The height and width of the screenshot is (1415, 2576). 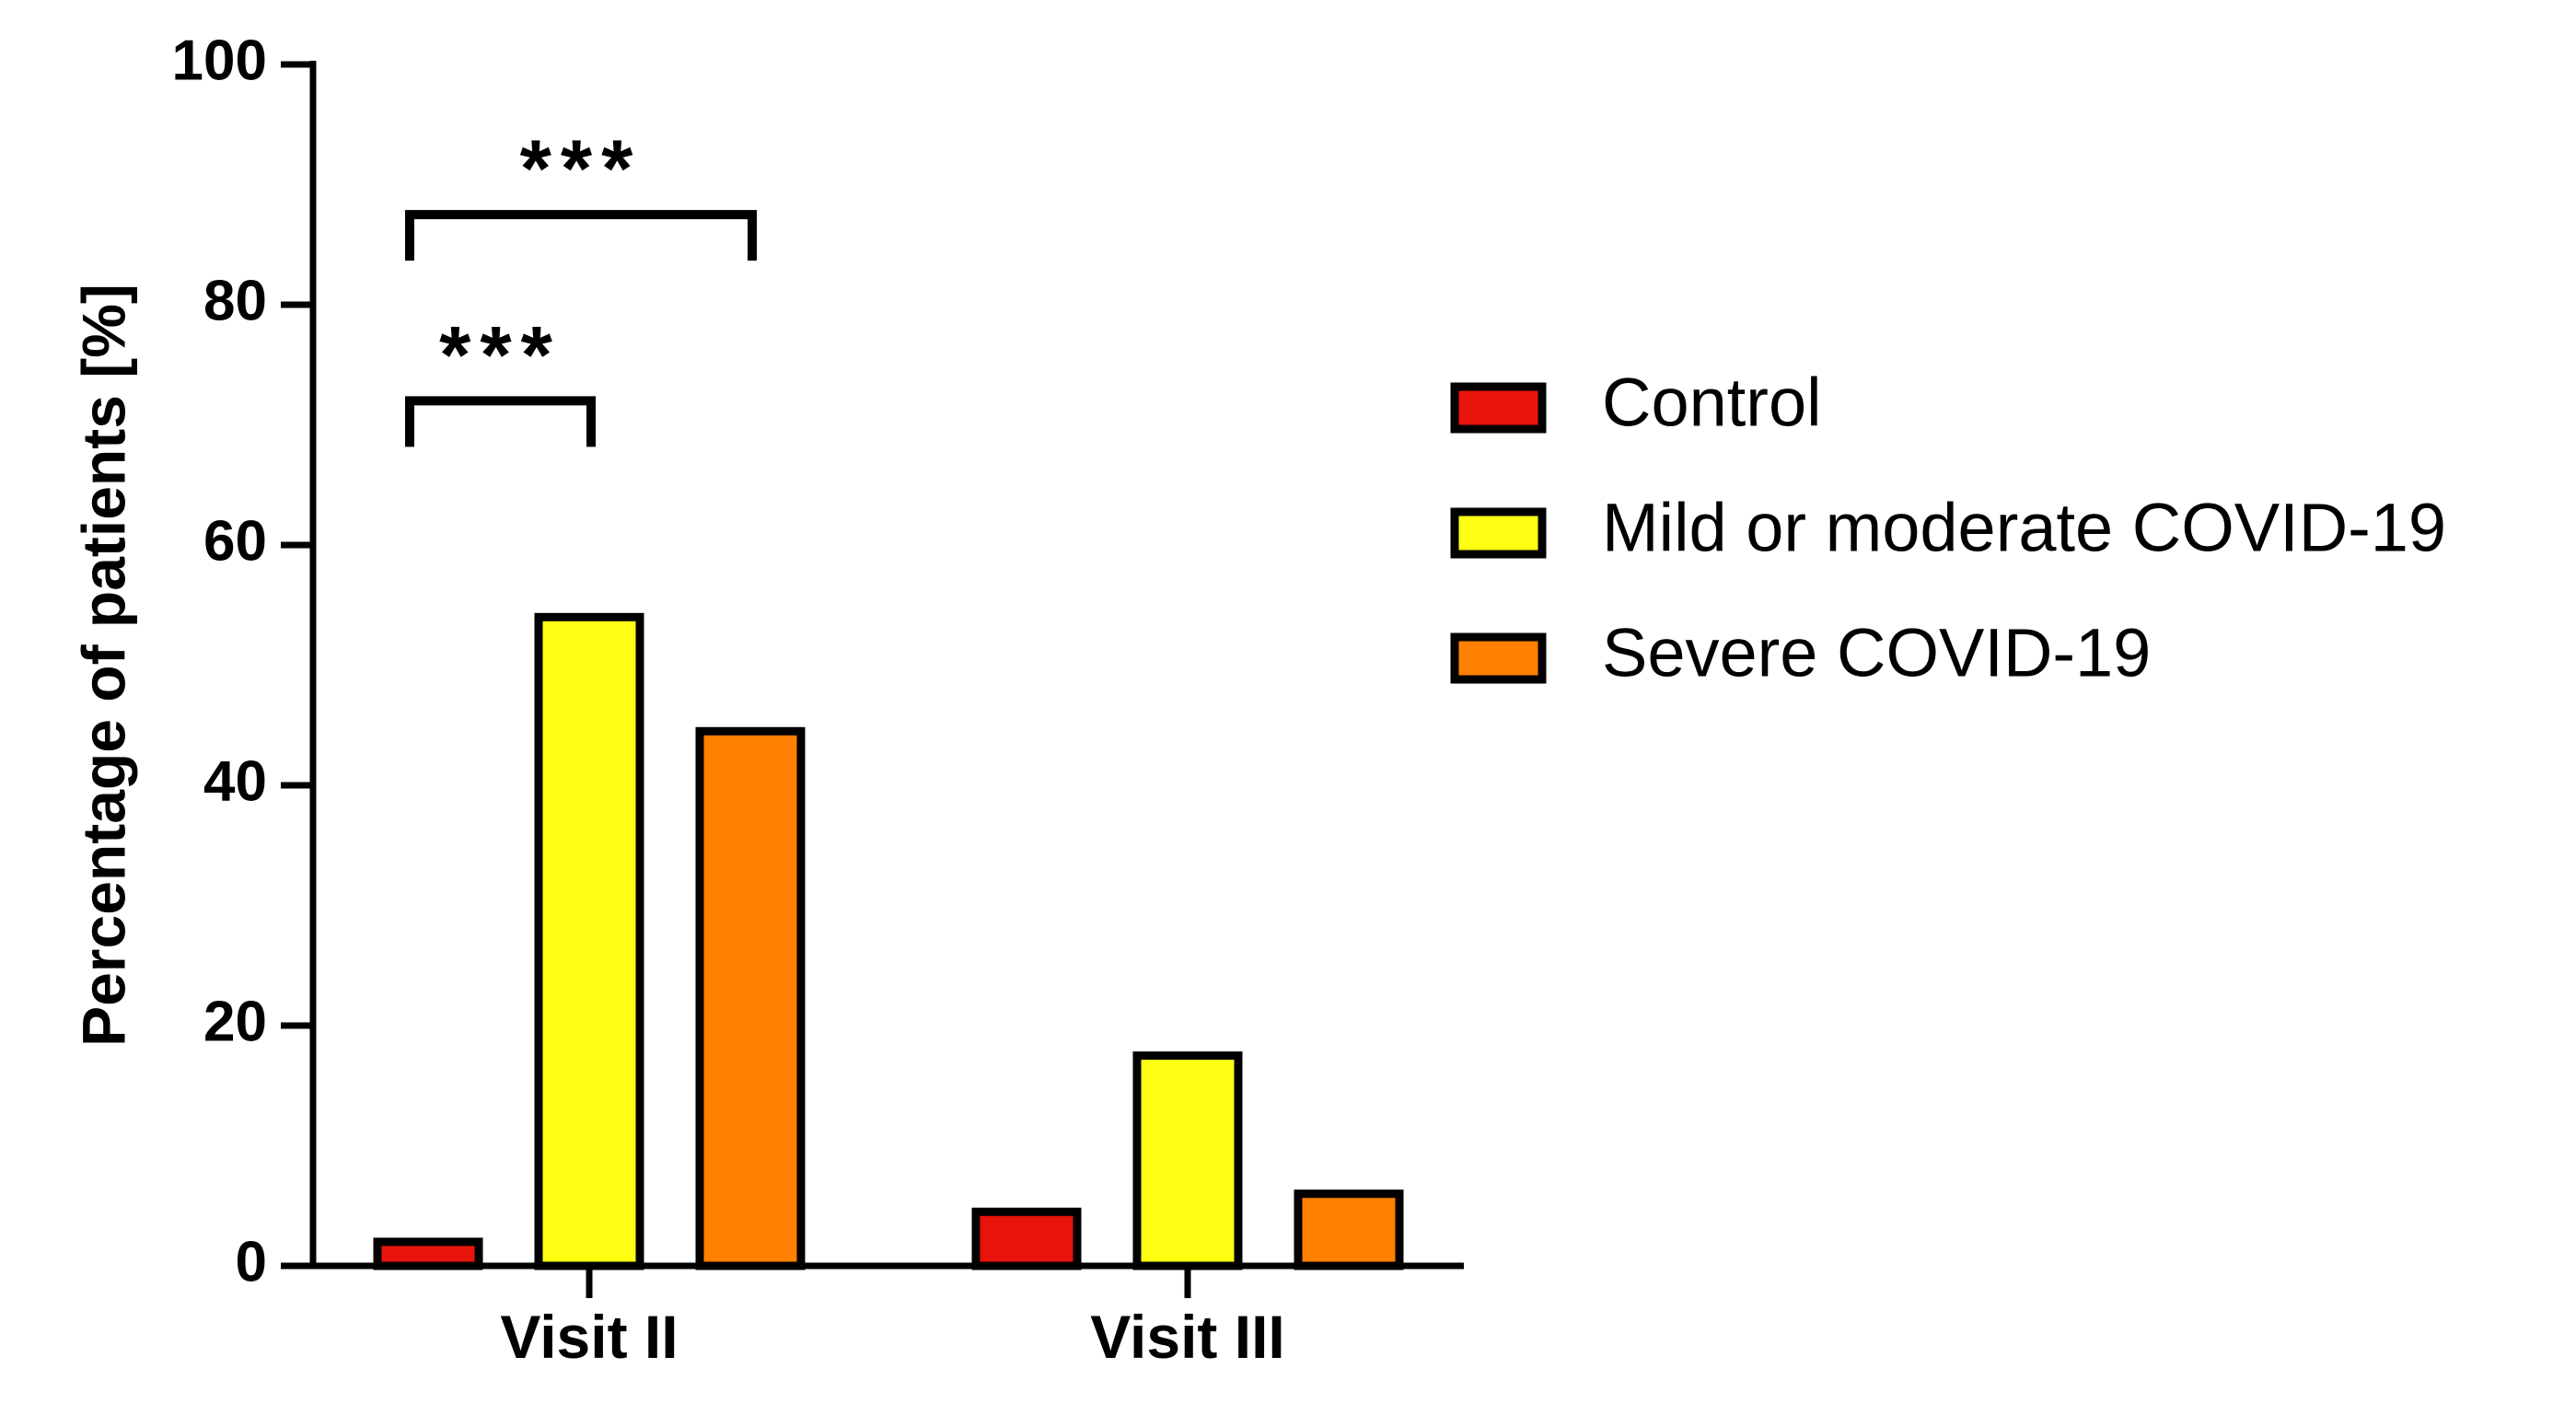 What do you see at coordinates (1876, 653) in the screenshot?
I see `legend-label: Severe COVID-19` at bounding box center [1876, 653].